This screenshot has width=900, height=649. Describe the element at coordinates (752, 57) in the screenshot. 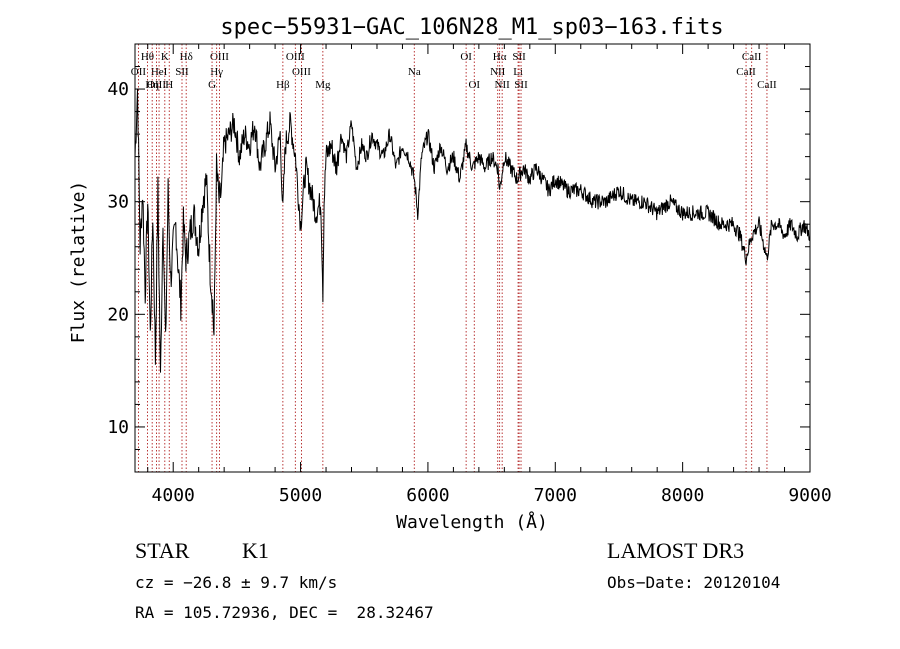

I see `spectral-line-label-8: CaII` at that location.